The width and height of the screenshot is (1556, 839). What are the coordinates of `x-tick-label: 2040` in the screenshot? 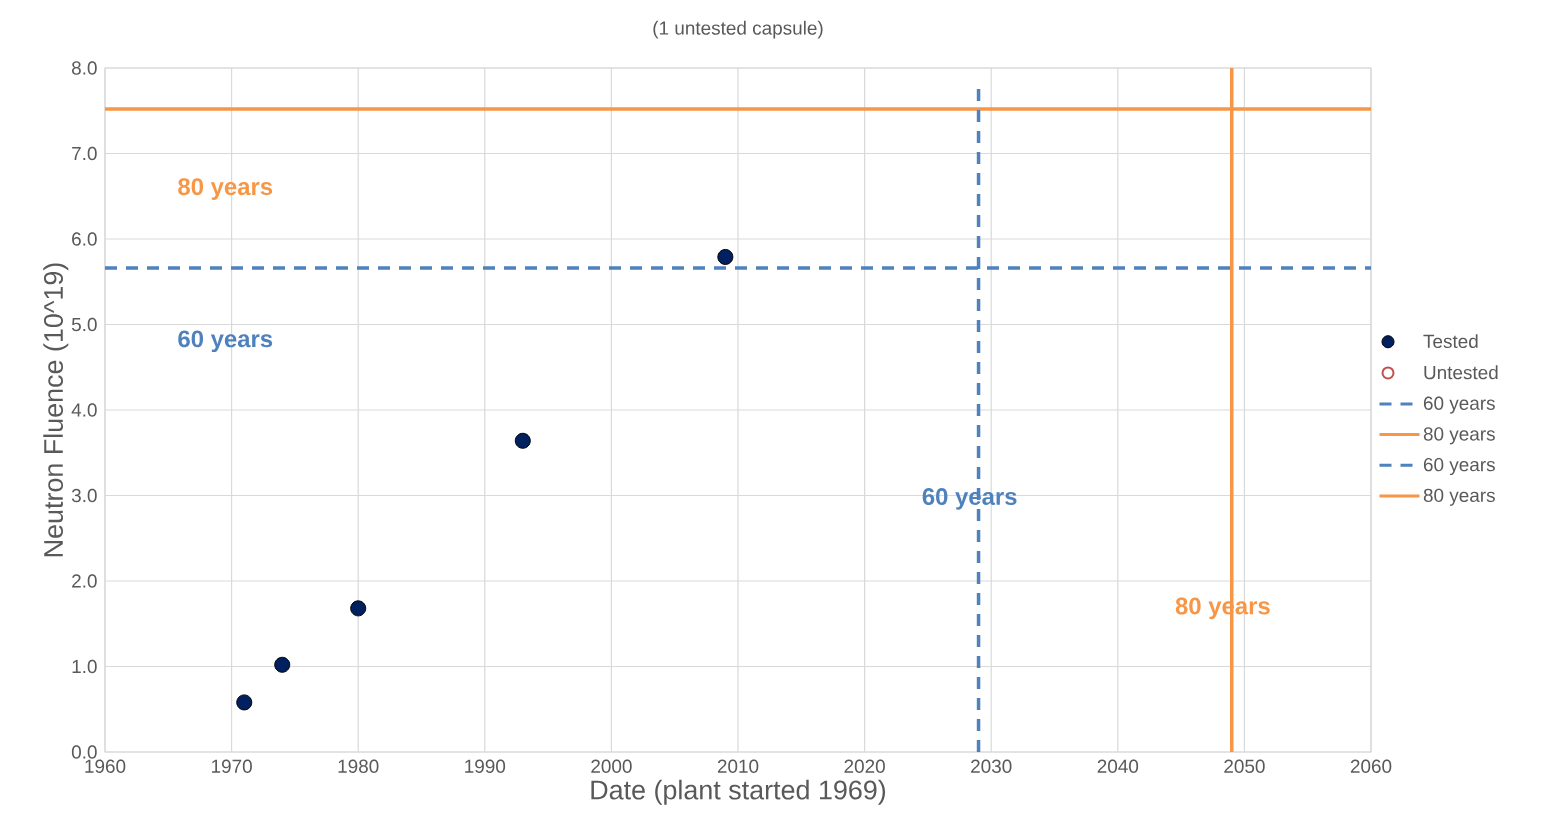 It's located at (1118, 766).